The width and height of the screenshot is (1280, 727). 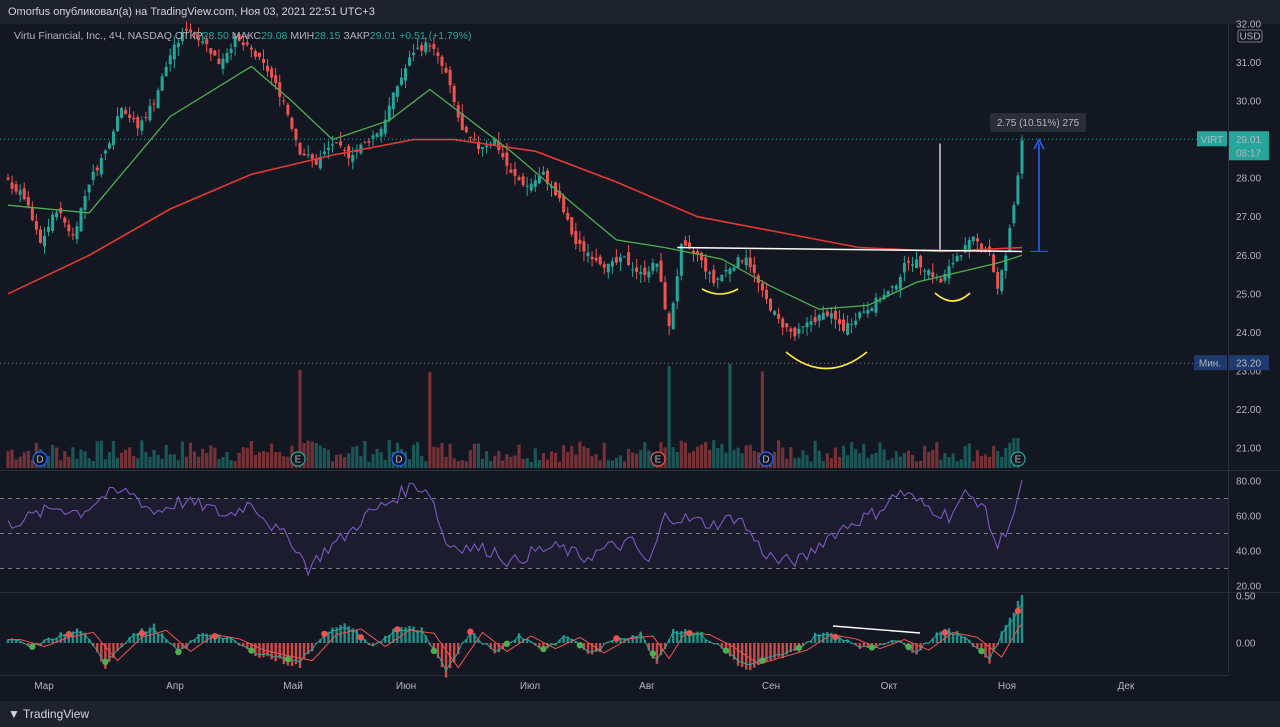 What do you see at coordinates (435, 36) in the screenshot?
I see `change-value: +0.51 (+1.79%)` at bounding box center [435, 36].